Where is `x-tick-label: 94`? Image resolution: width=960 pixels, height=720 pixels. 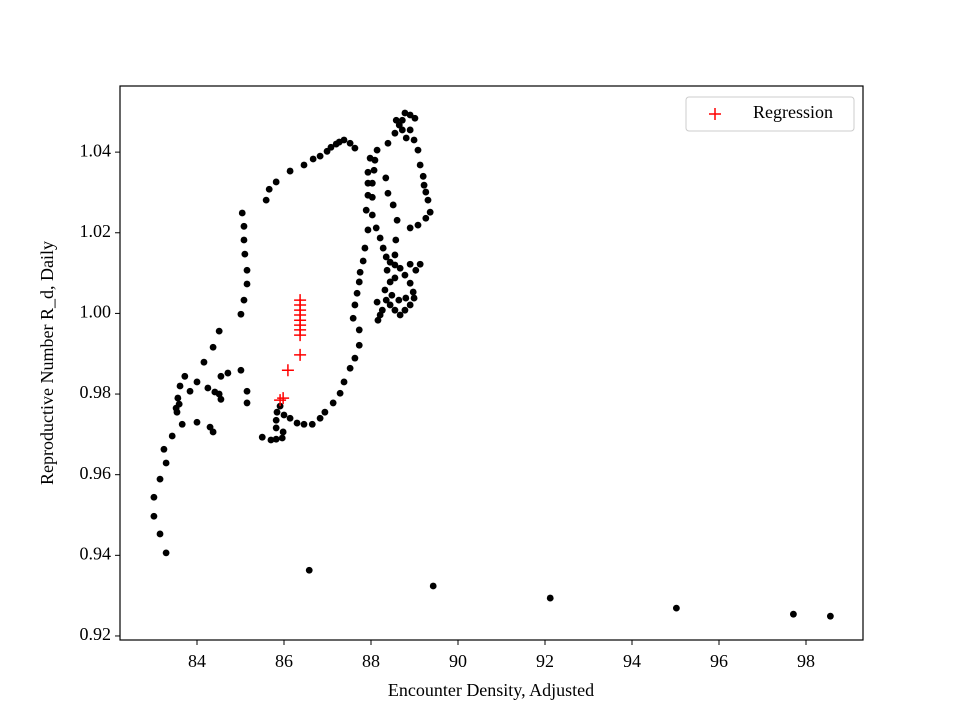
x-tick-label: 94 is located at coordinates (632, 661).